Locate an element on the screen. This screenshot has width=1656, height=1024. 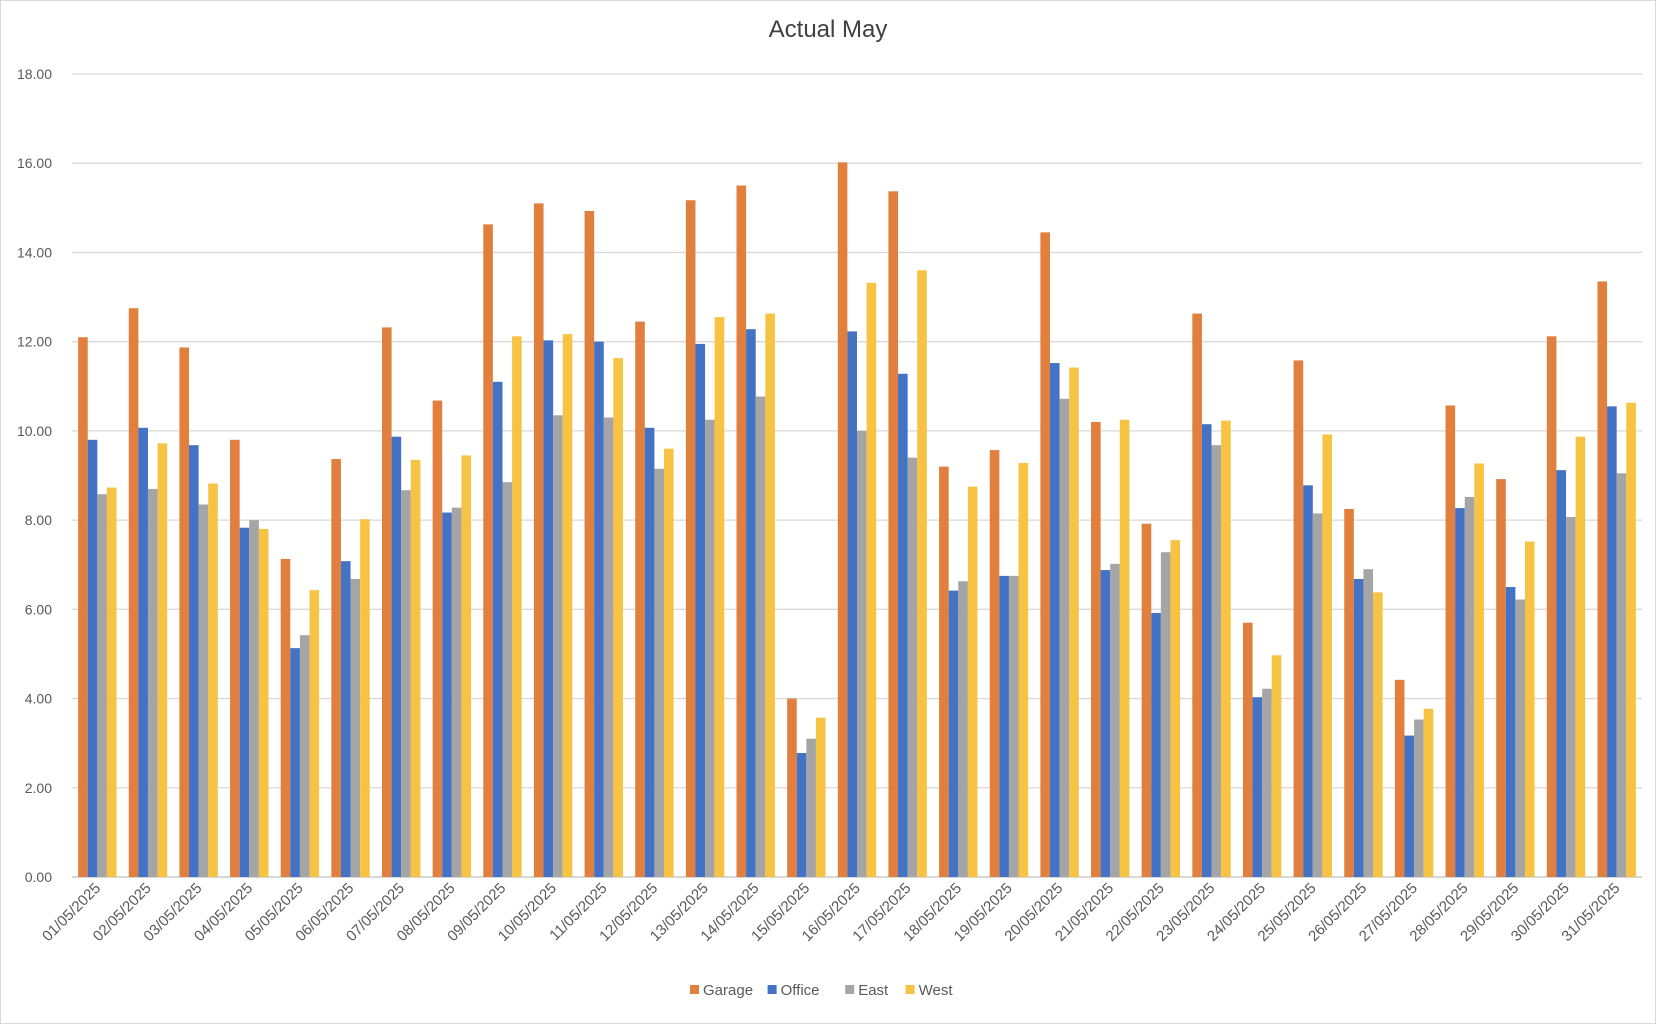
legend-swatch-office is located at coordinates (772, 989).